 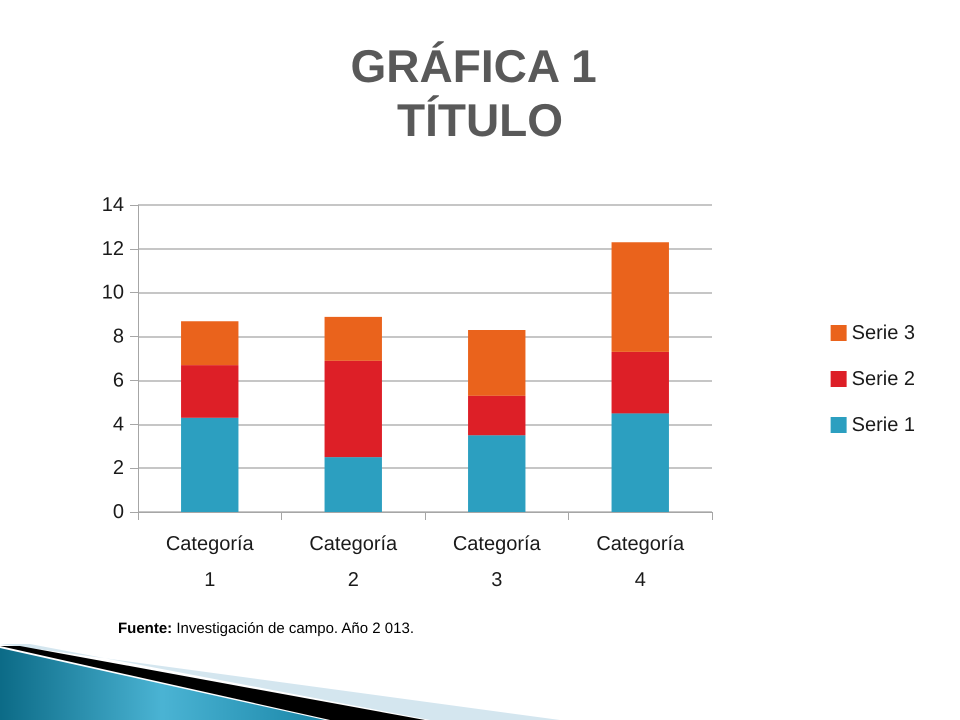 I want to click on y-tick-label: 12, so click(x=113, y=249).